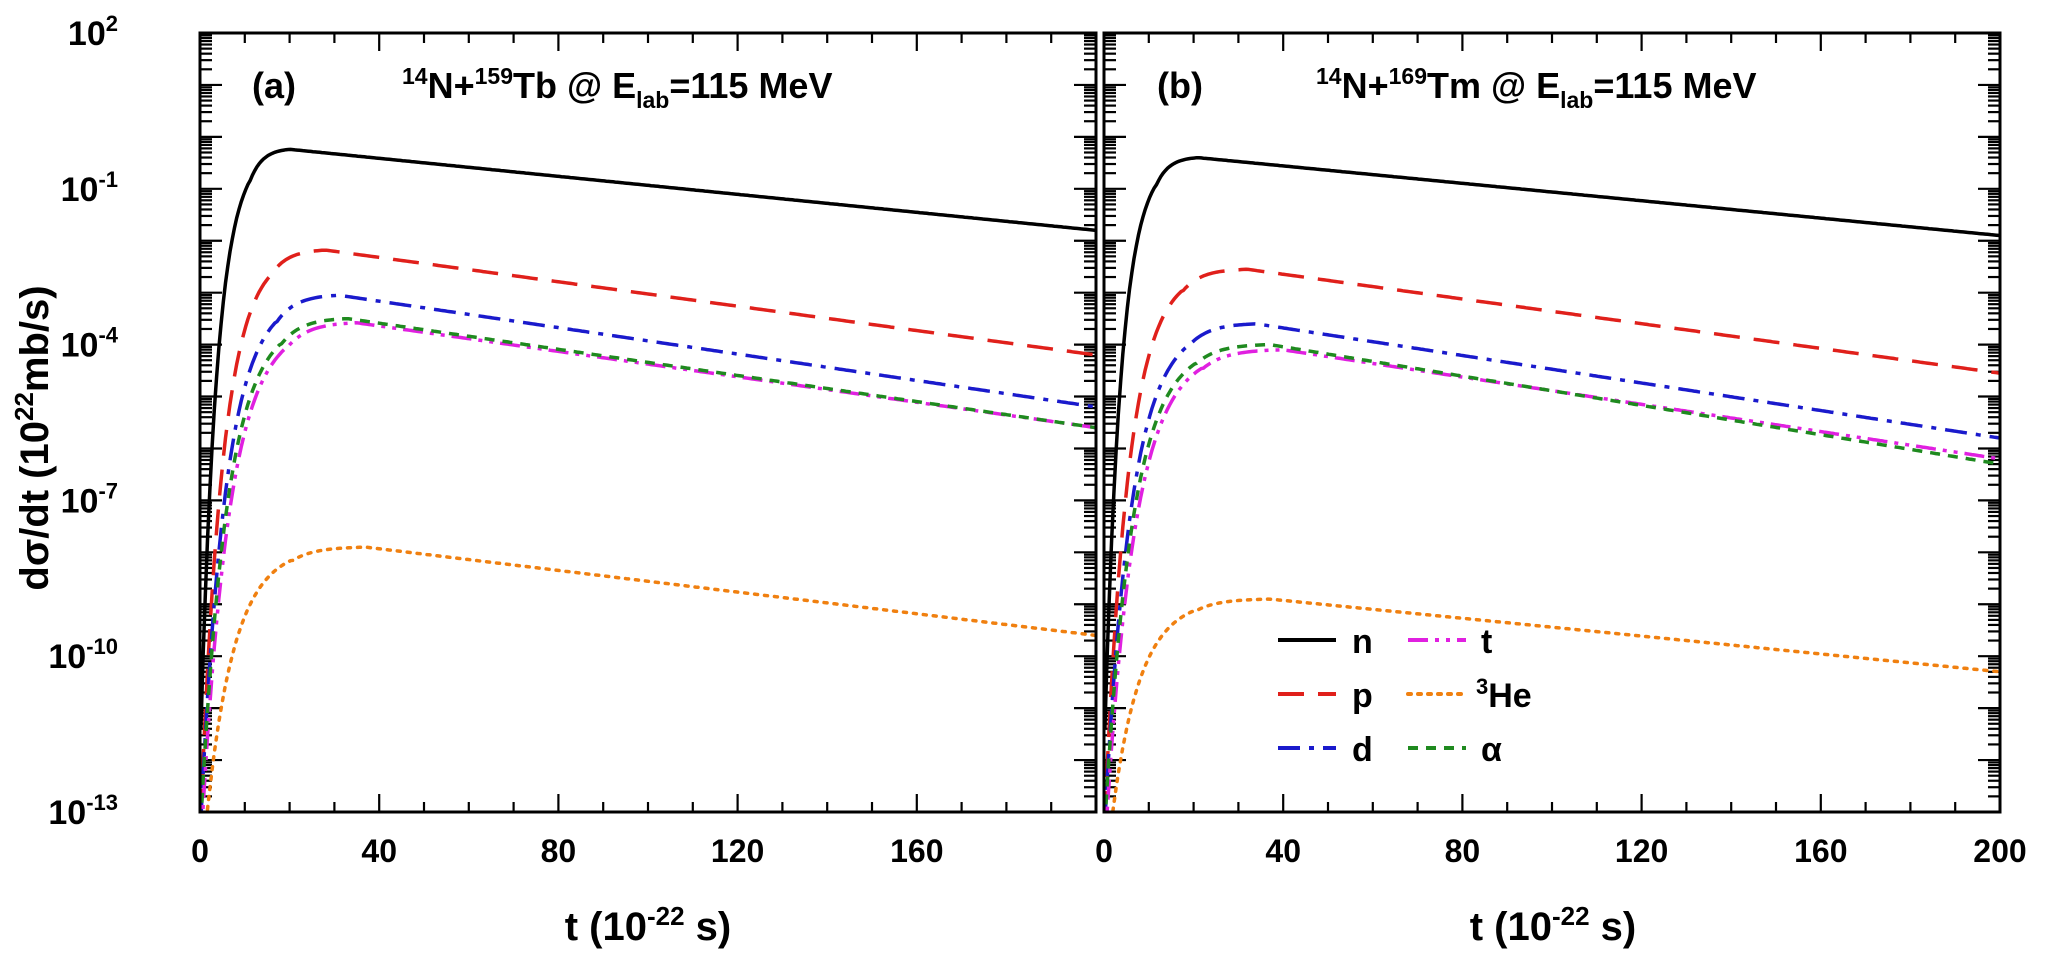  What do you see at coordinates (83, 421) in the screenshot?
I see `y-tick-labels: 10² 10⁻¹ 10⁻⁴ 10⁻⁷ 10⁻¹⁰ 10⁻¹³` at bounding box center [83, 421].